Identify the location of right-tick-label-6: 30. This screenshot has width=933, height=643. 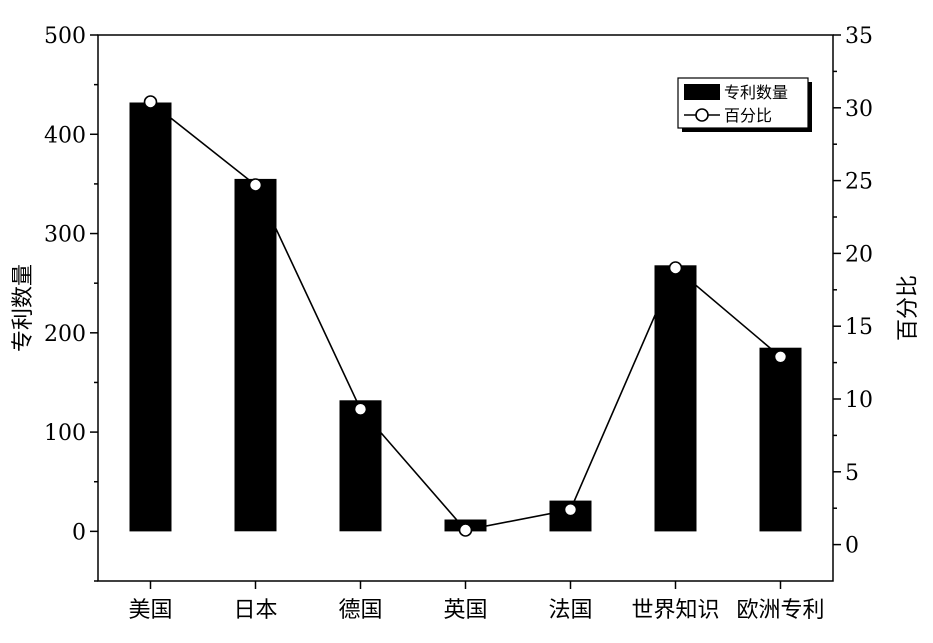
(859, 109).